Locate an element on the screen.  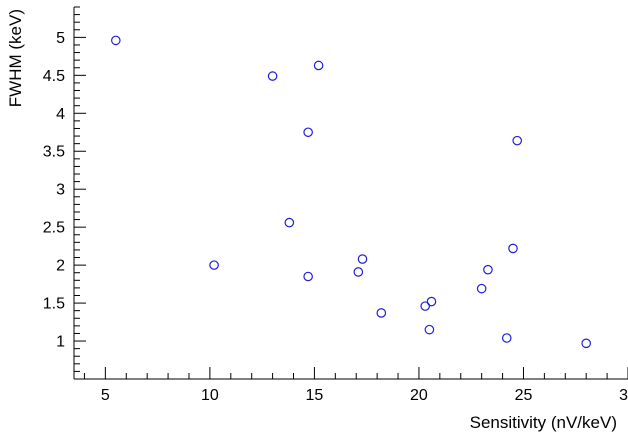
x-tick-label: 5 is located at coordinates (105, 395).